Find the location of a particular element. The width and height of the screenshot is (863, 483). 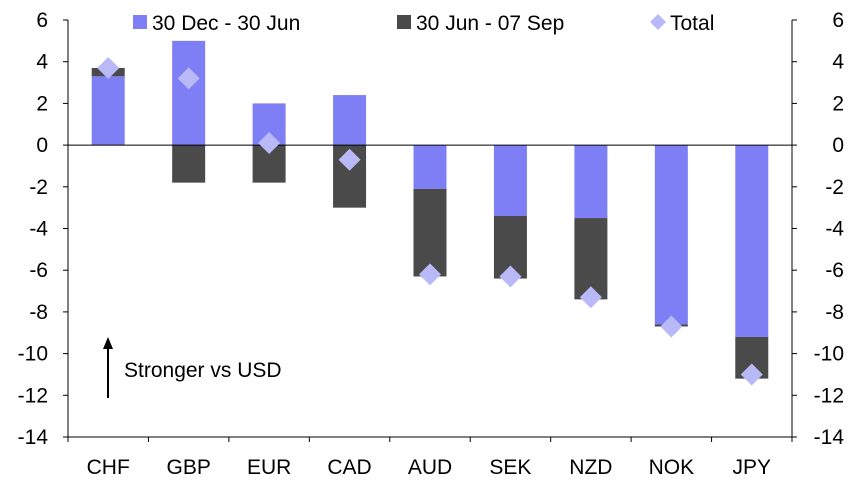

legend-label: Total is located at coordinates (692, 23).